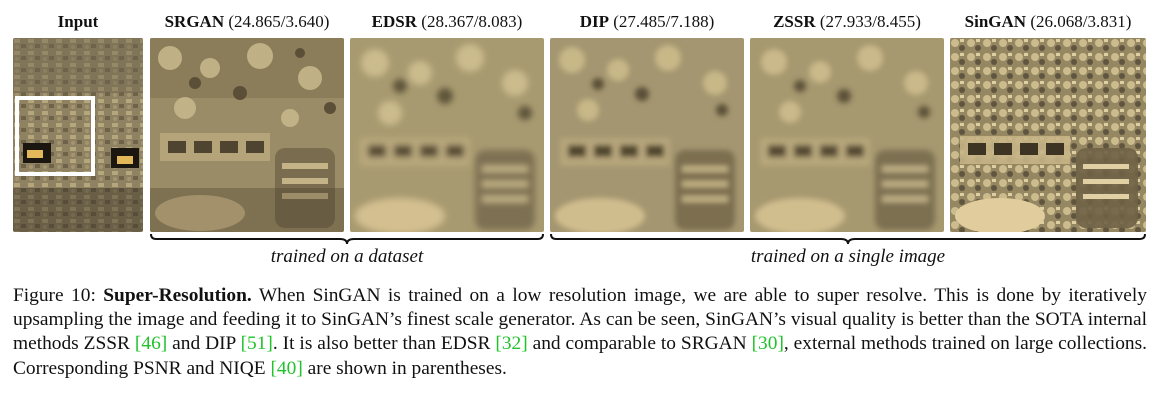 This screenshot has height=407, width=1160. I want to click on group-label-dataset: trained on a dataset, so click(347, 256).